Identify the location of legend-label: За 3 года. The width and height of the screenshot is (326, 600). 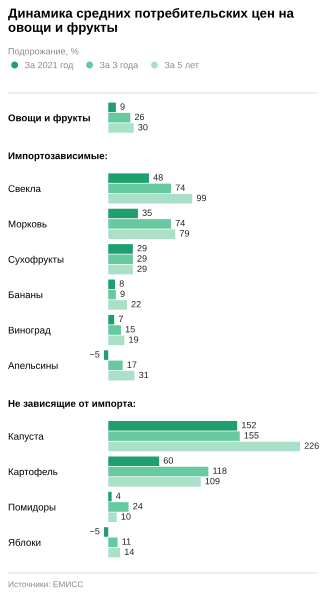
(119, 66).